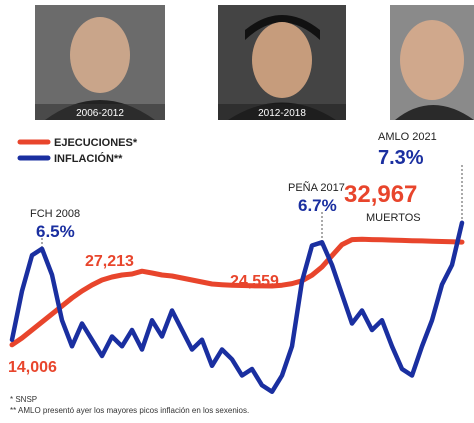 The width and height of the screenshot is (474, 423). What do you see at coordinates (317, 205) in the screenshot?
I see `data-label: 6.7%` at bounding box center [317, 205].